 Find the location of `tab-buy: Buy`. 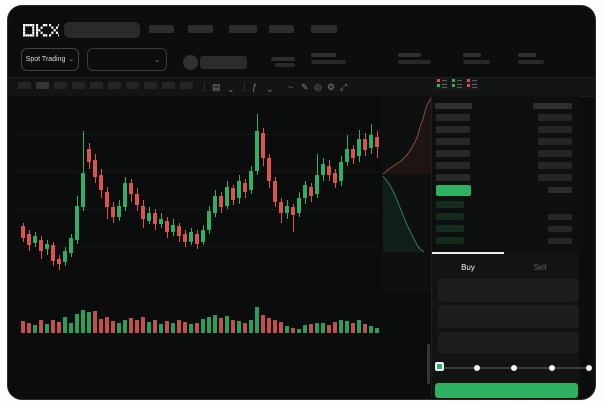

tab-buy: Buy is located at coordinates (468, 267).